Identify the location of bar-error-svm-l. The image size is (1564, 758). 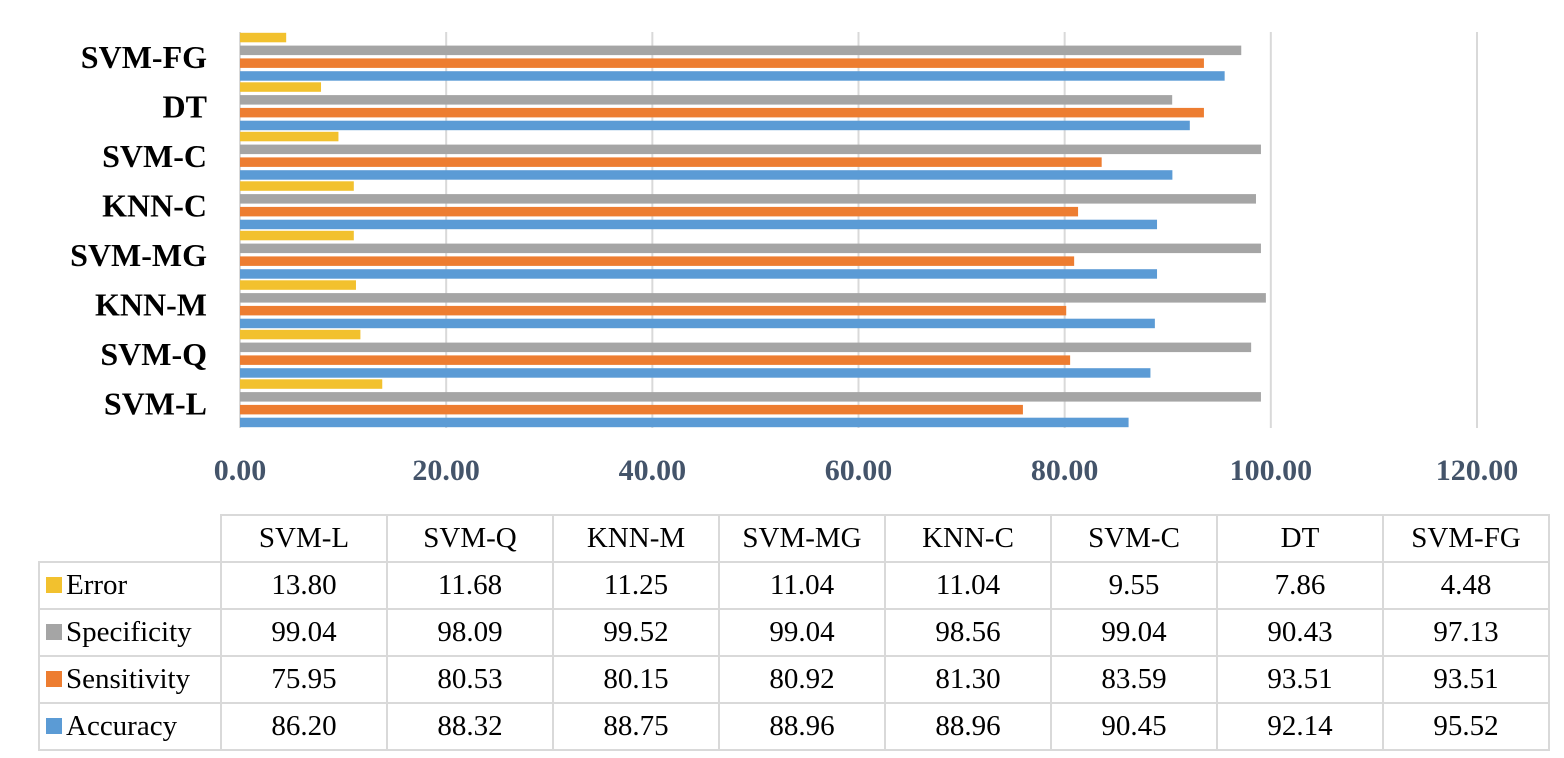
(311, 384).